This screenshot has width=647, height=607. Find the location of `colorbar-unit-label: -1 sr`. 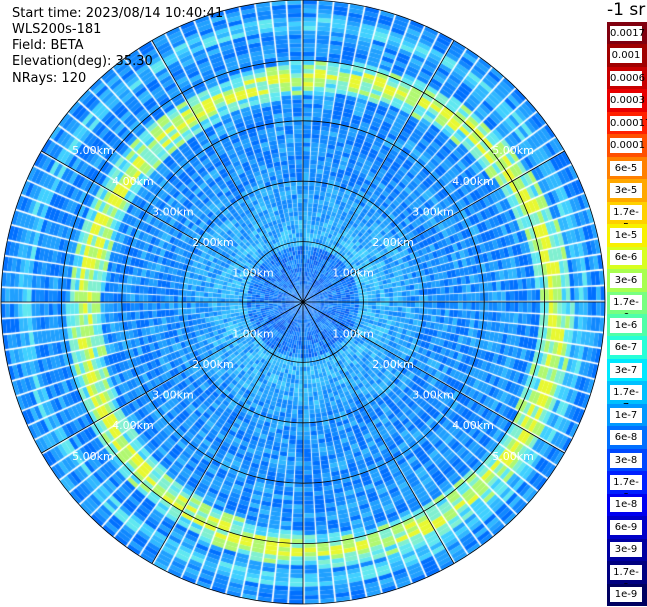

colorbar-unit-label: -1 sr is located at coordinates (626, 10).